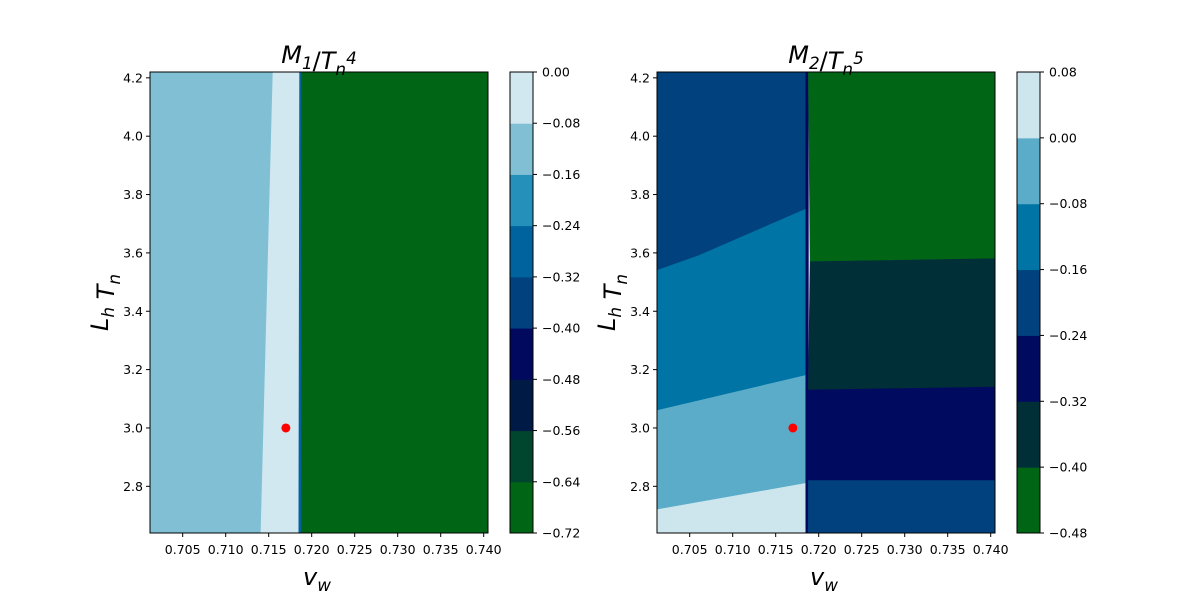 The width and height of the screenshot is (1200, 600). Describe the element at coordinates (561, 533) in the screenshot. I see `colorbar-tick-label: −0.72` at that location.